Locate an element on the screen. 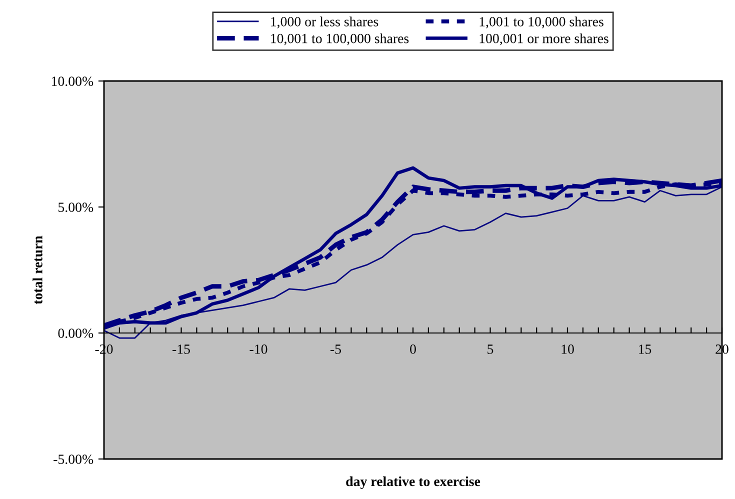 This screenshot has width=735, height=499. y-tick-label: 10.00% is located at coordinates (73, 81).